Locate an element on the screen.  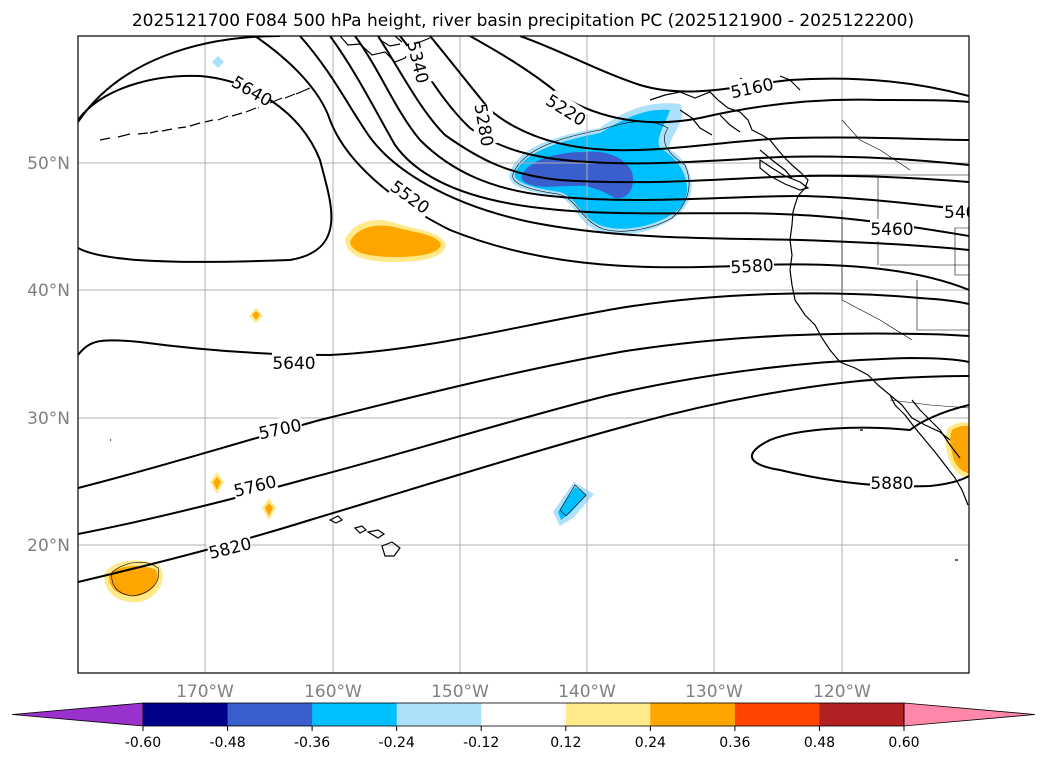
far-west-positive-region is located at coordinates (190, 537).